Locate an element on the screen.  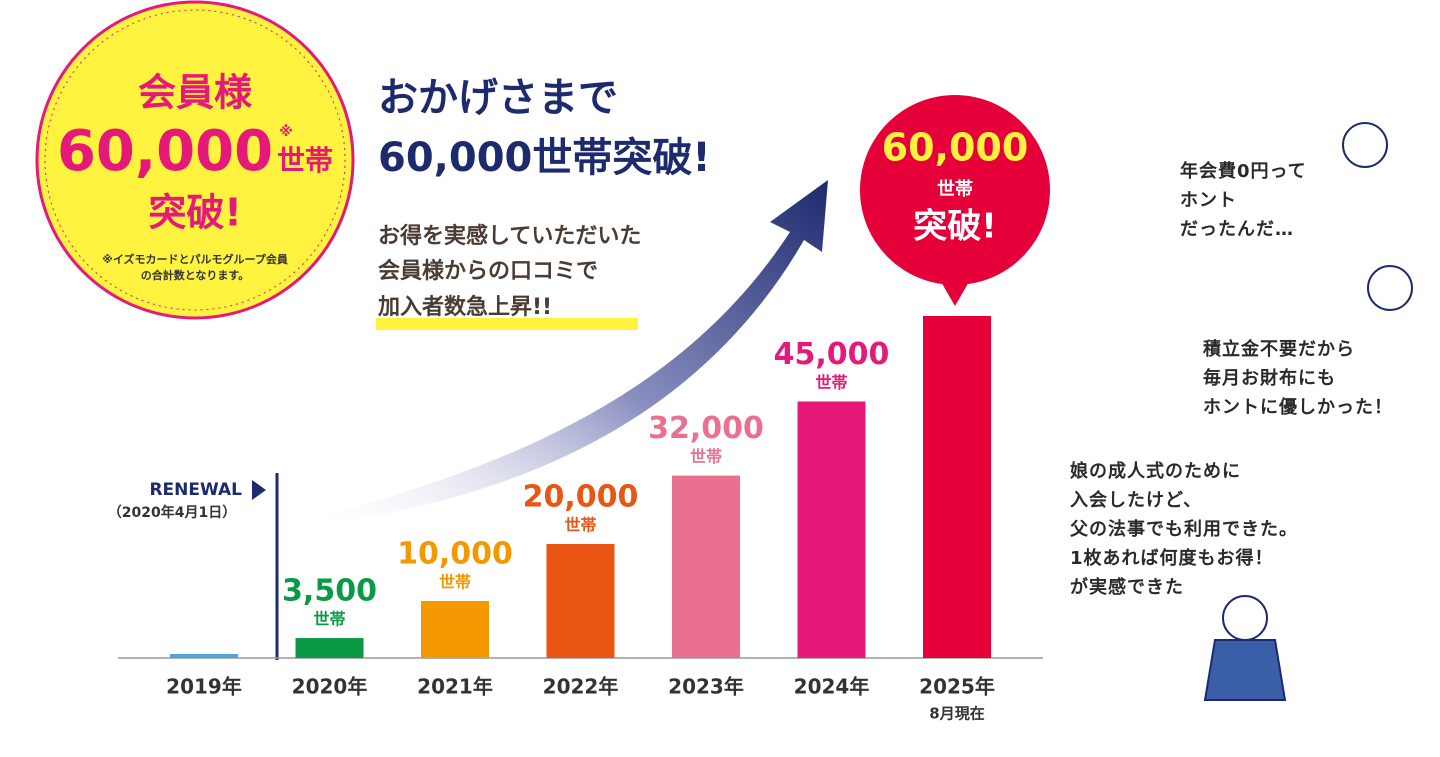
badge-ring is located at coordinates (195, 160).